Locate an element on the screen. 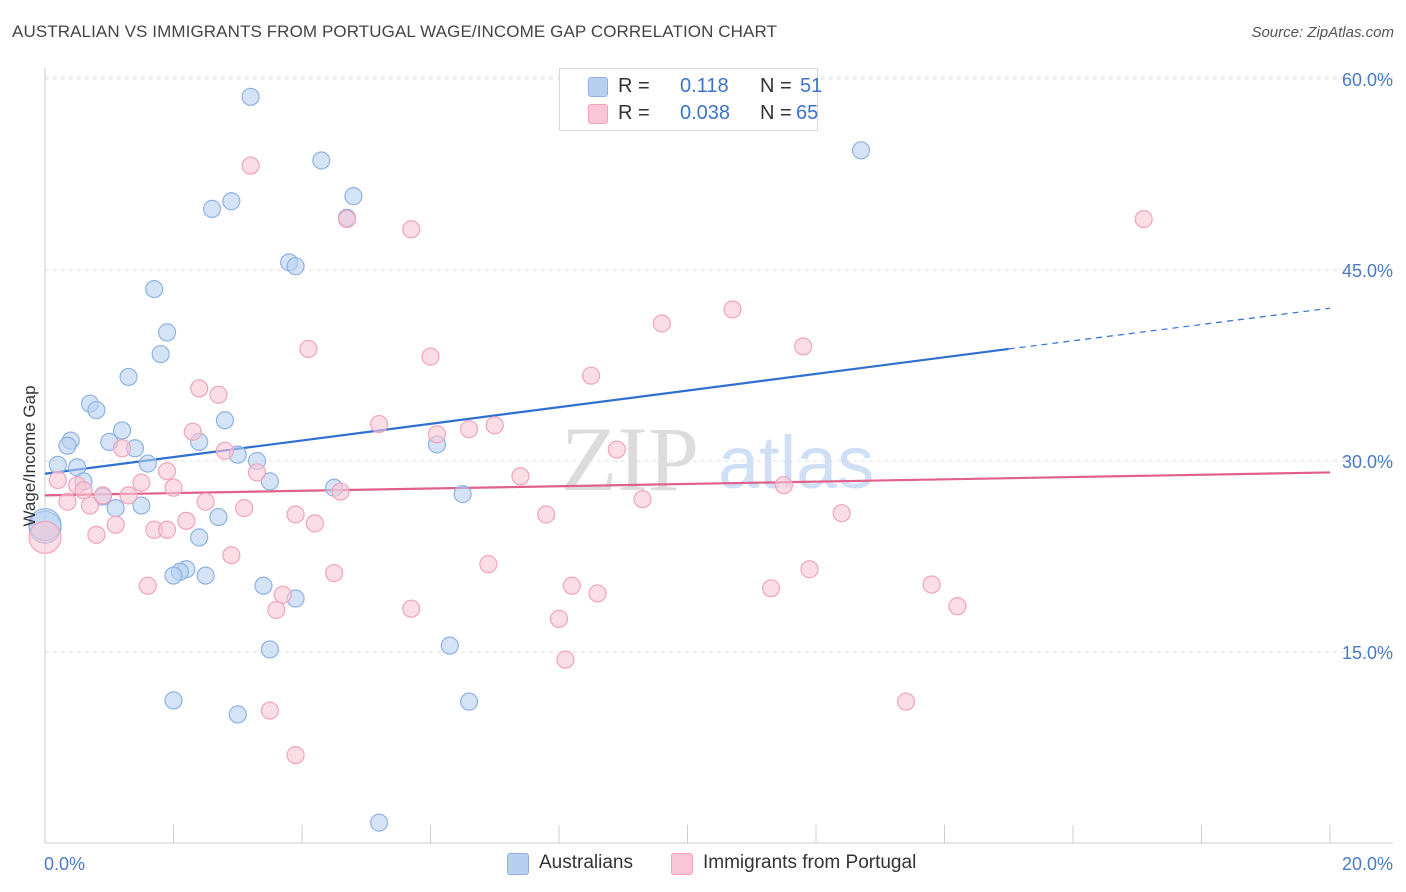  y-tick-label: 45.0% is located at coordinates (1367, 271).